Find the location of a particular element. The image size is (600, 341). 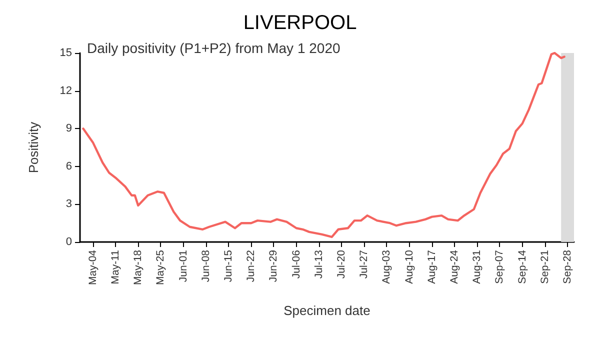

x-tick-label: Sep-21 is located at coordinates (544, 267).